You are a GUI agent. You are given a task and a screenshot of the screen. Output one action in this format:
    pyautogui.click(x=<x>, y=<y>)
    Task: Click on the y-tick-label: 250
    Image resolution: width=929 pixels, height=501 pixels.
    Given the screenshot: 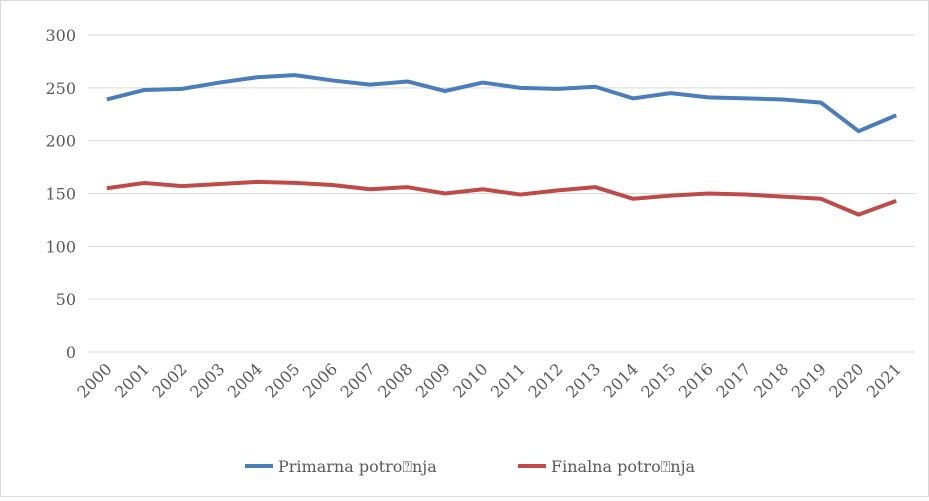 What is the action you would take?
    pyautogui.click(x=60, y=88)
    